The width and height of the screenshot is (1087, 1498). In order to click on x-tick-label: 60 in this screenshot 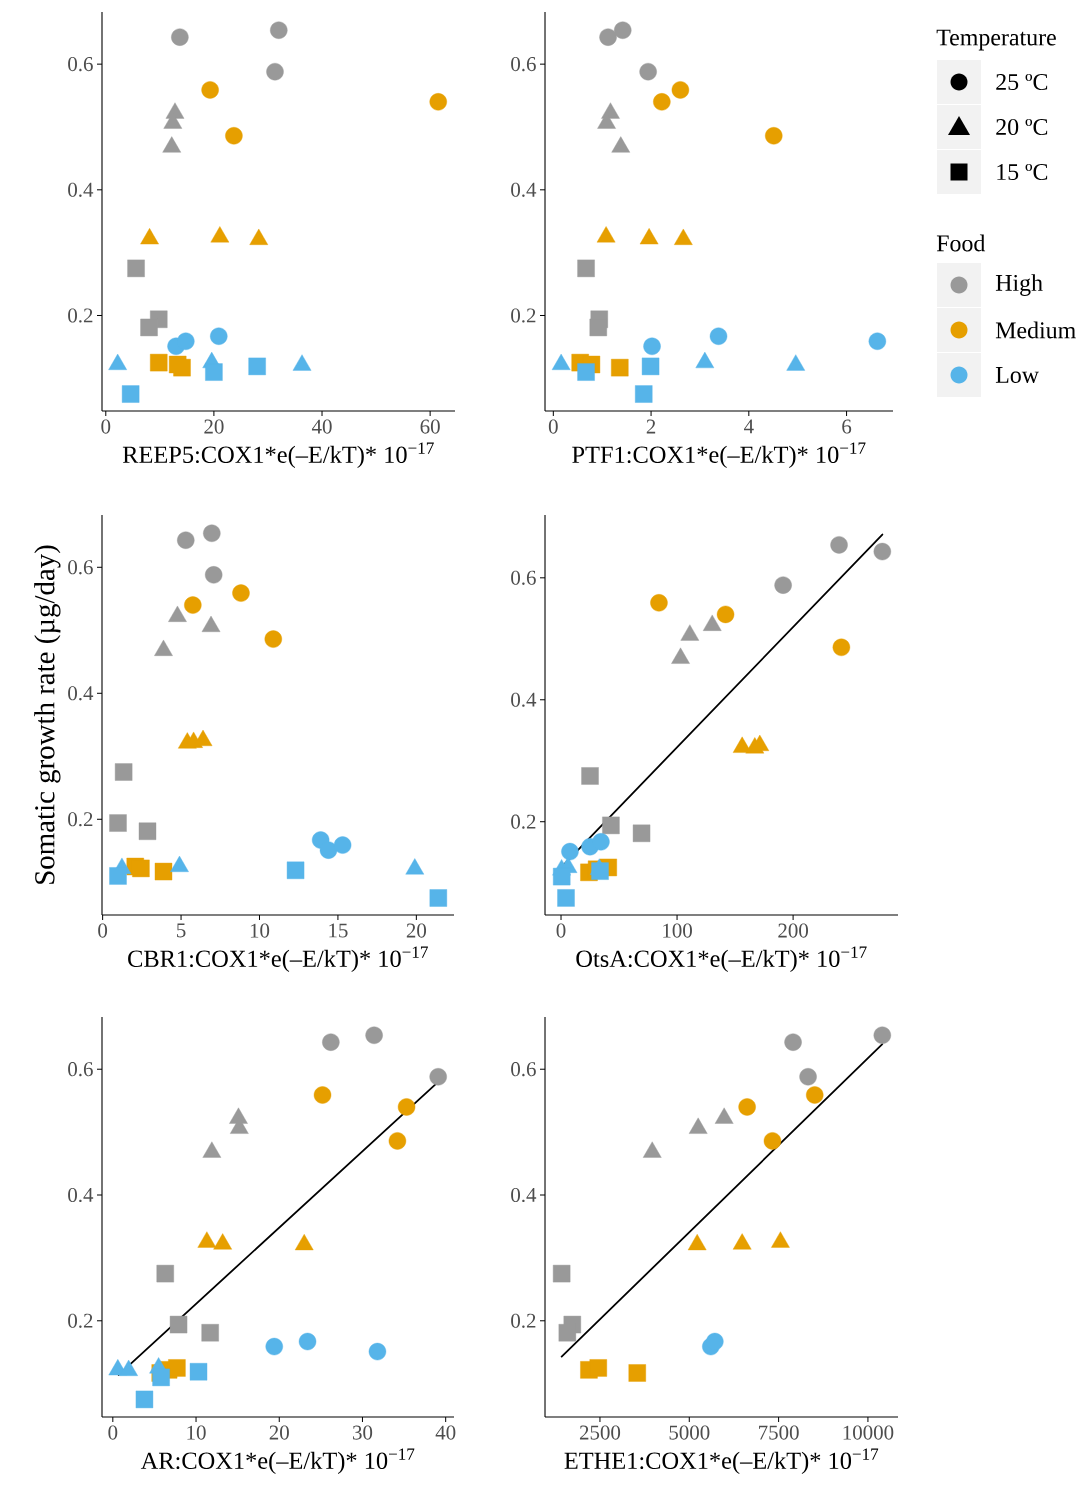, I will do `click(430, 426)`.